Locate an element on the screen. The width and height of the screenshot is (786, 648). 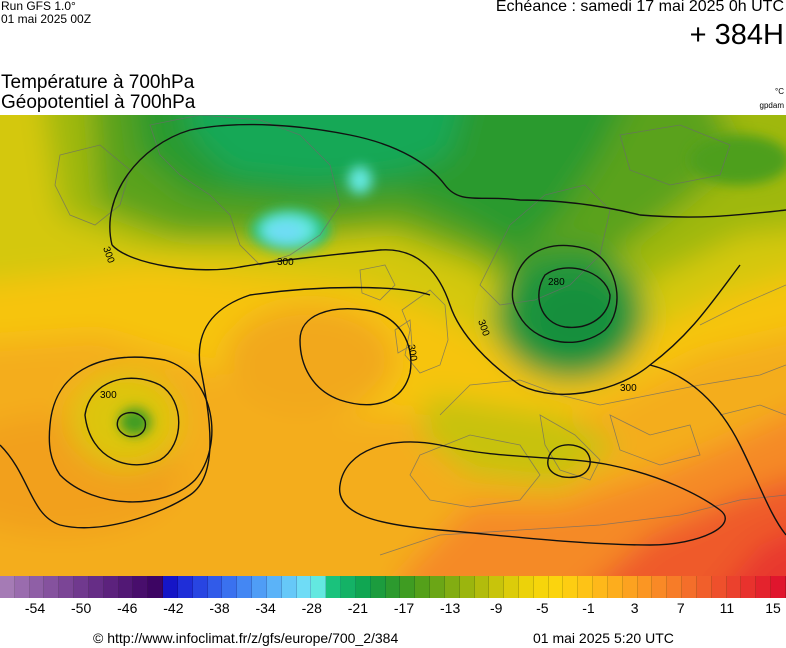
temperature-colorbar is located at coordinates (393, 587).